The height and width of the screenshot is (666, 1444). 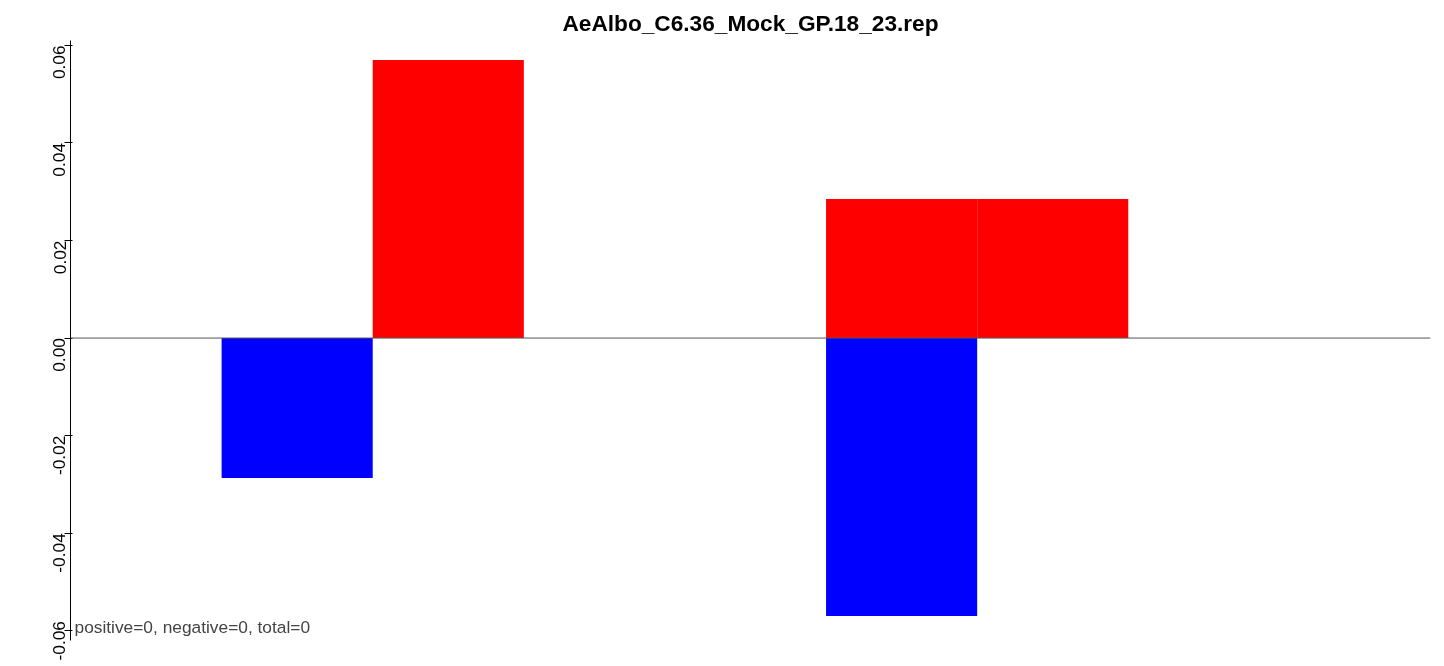 What do you see at coordinates (59, 159) in the screenshot?
I see `y-tick-label: 0.04` at bounding box center [59, 159].